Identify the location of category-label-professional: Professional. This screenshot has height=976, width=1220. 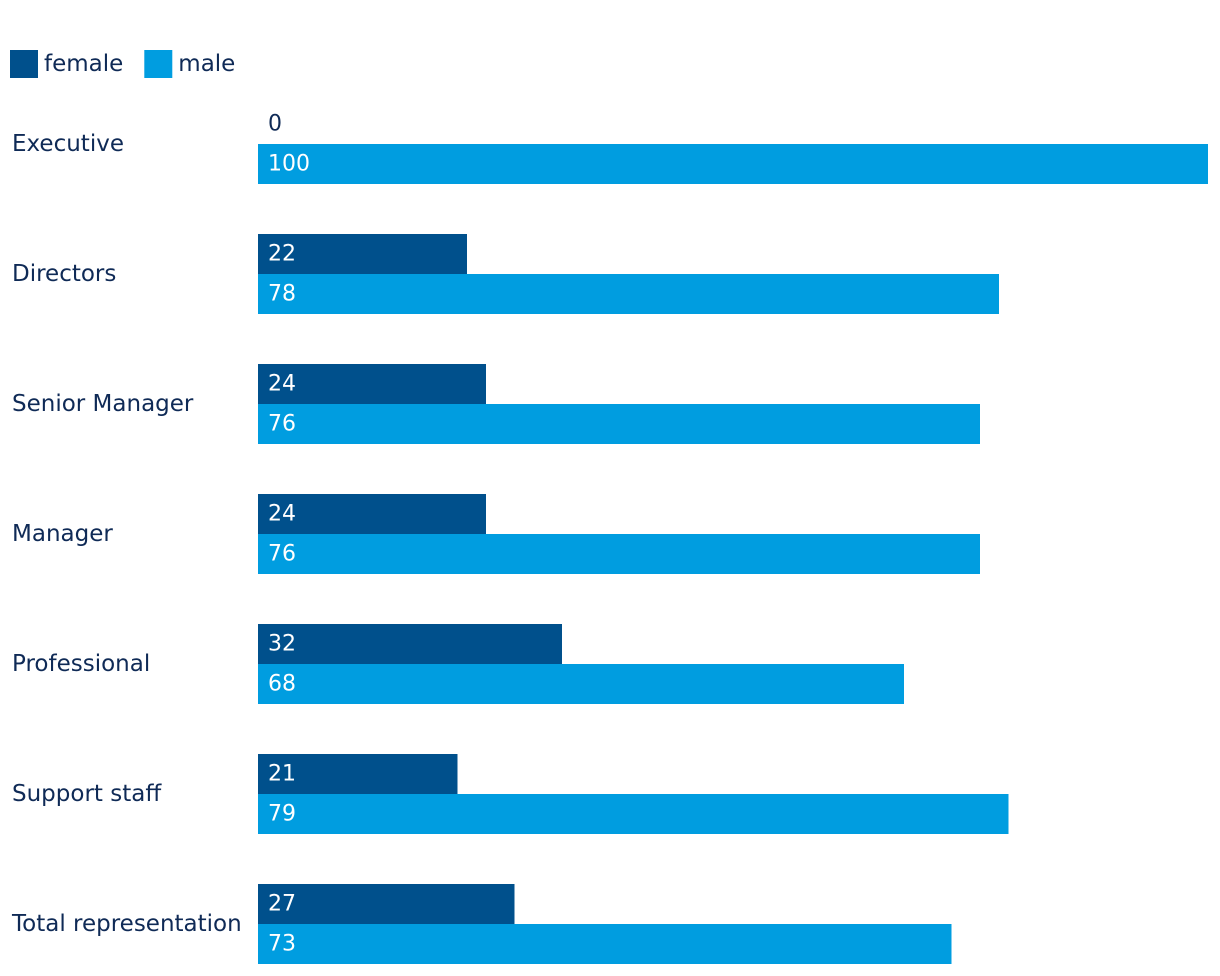
(81, 664).